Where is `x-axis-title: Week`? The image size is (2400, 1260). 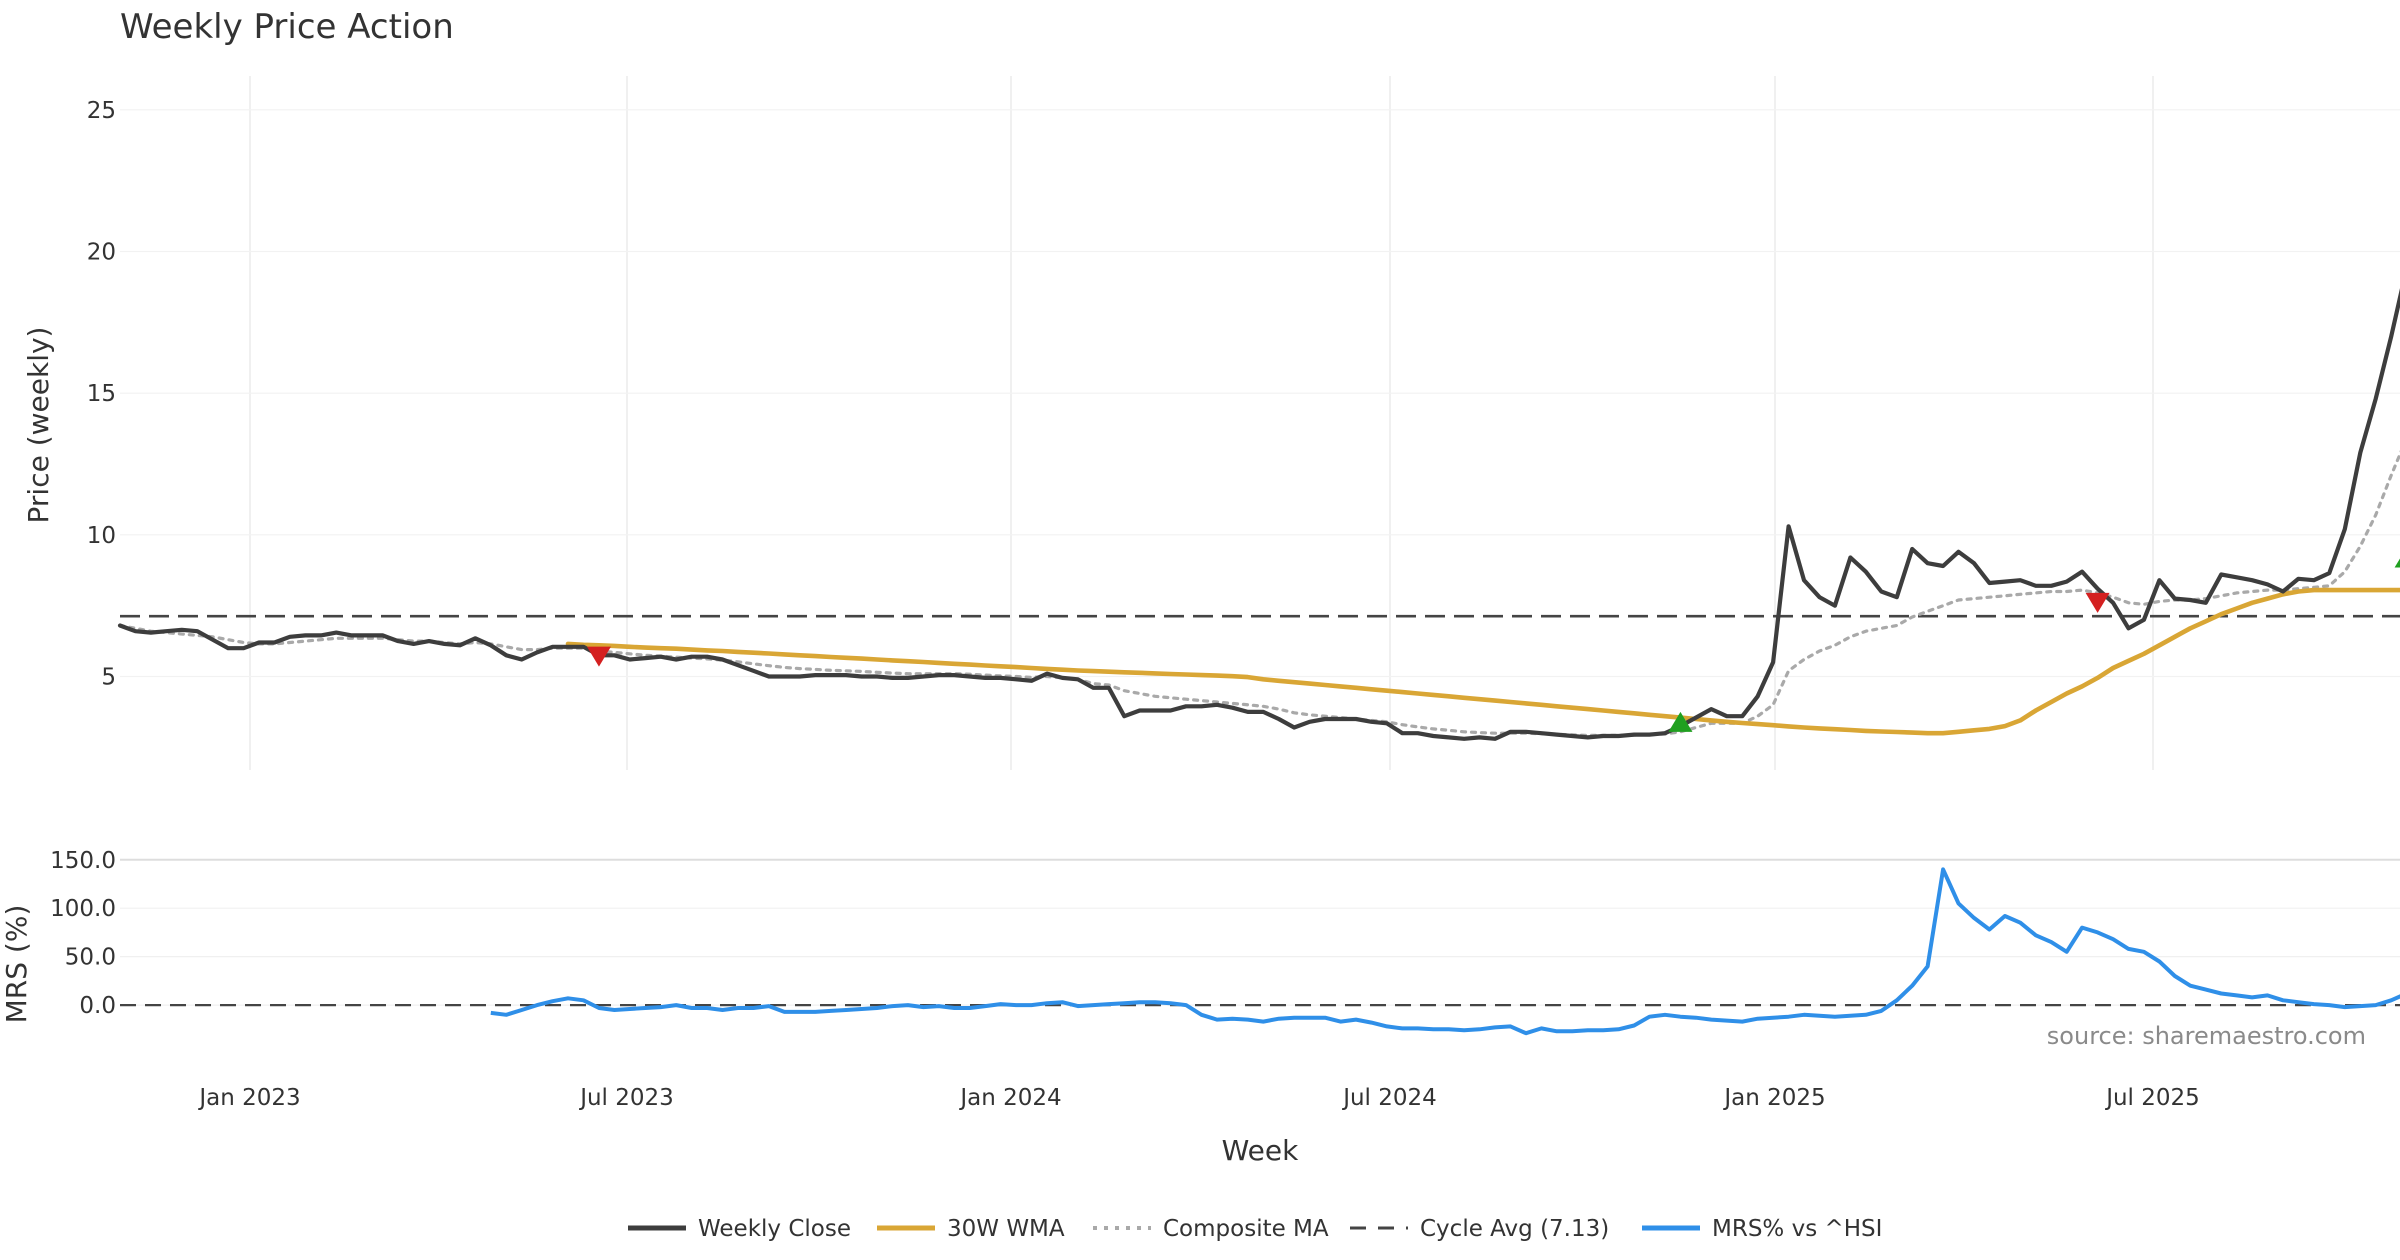
x-axis-title: Week is located at coordinates (1260, 1150).